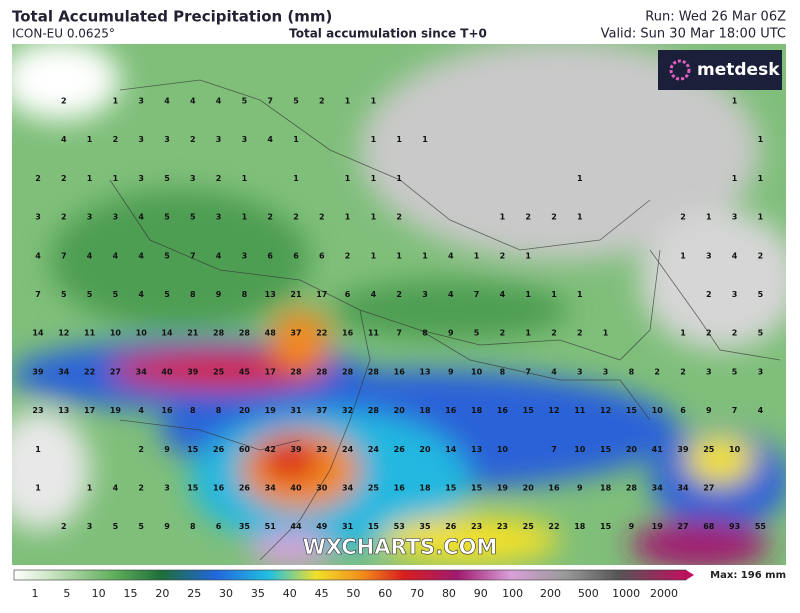  I want to click on logo-box, so click(720, 70).